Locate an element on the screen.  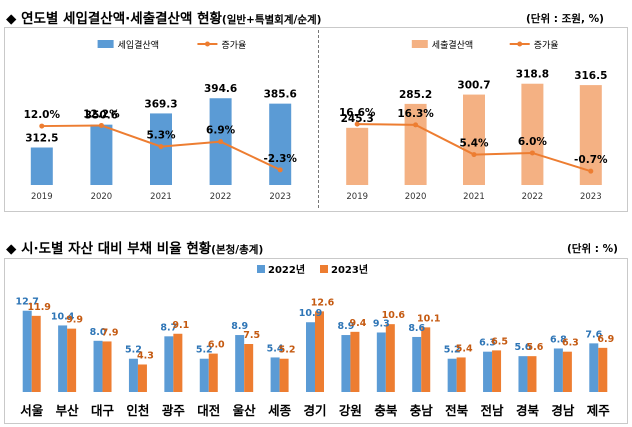
x-category-label: 인천 is located at coordinates (137, 410).